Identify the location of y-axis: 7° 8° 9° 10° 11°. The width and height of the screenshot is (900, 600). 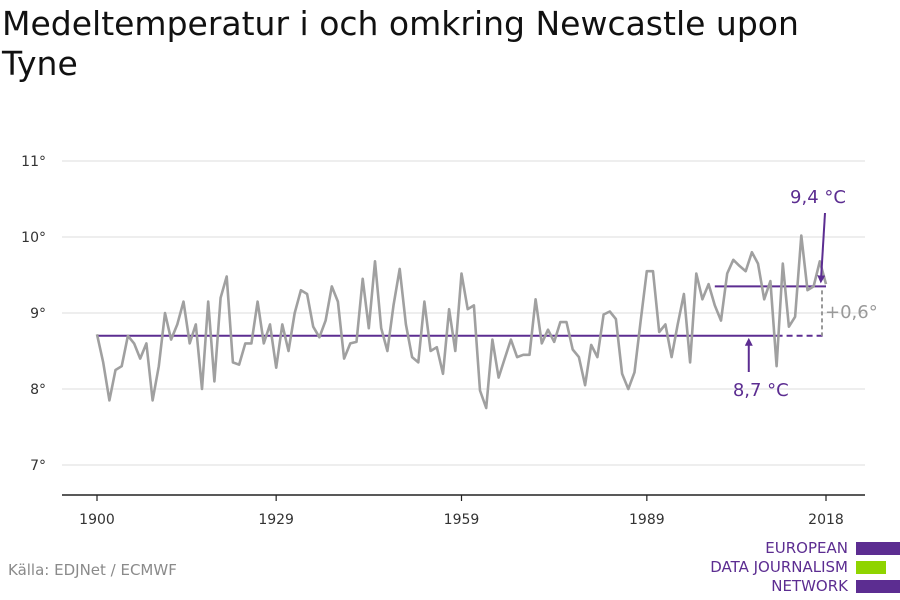
(33, 314).